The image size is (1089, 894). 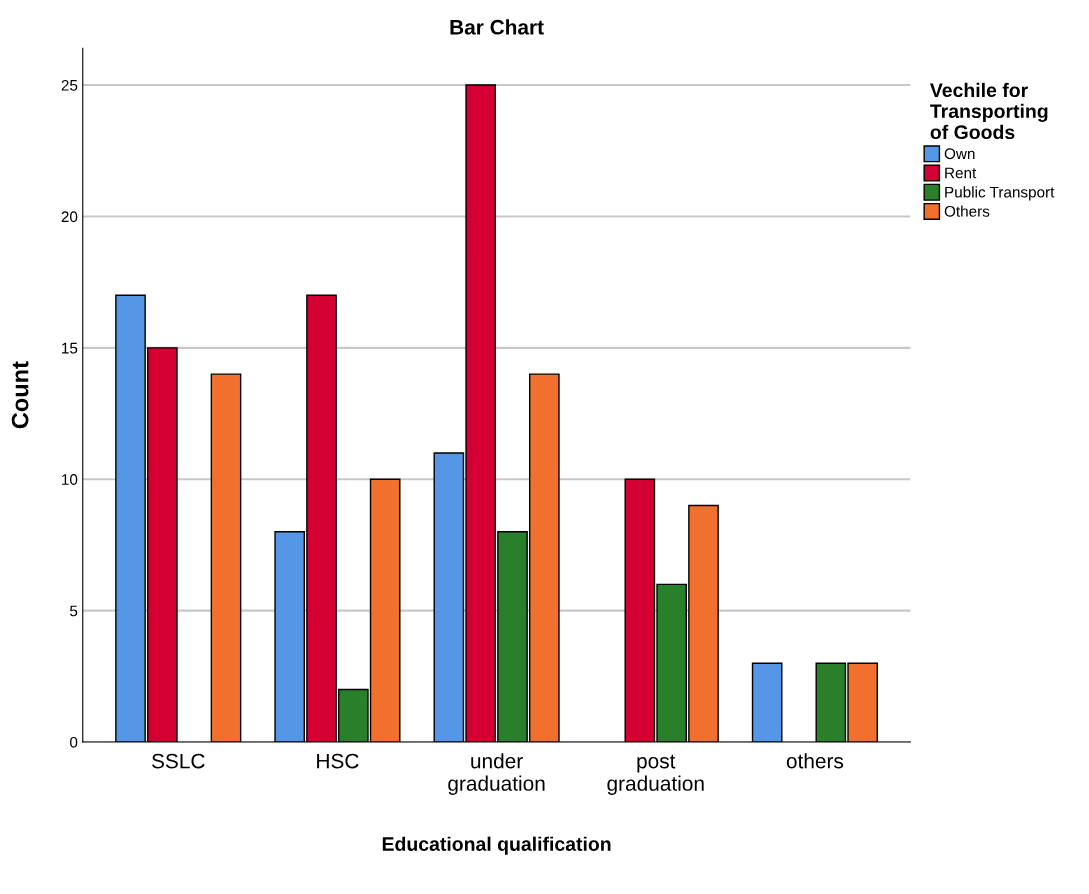 What do you see at coordinates (989, 111) in the screenshot?
I see `legend-title: Vechile for Transporting of Goods` at bounding box center [989, 111].